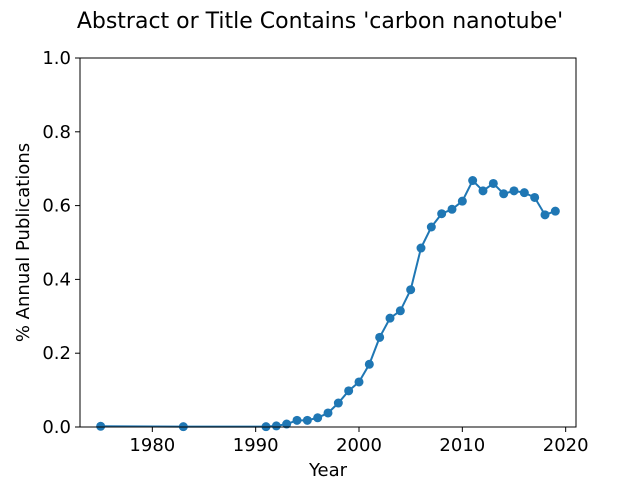 The height and width of the screenshot is (480, 640). I want to click on y-tick-label: 1.0, so click(56, 58).